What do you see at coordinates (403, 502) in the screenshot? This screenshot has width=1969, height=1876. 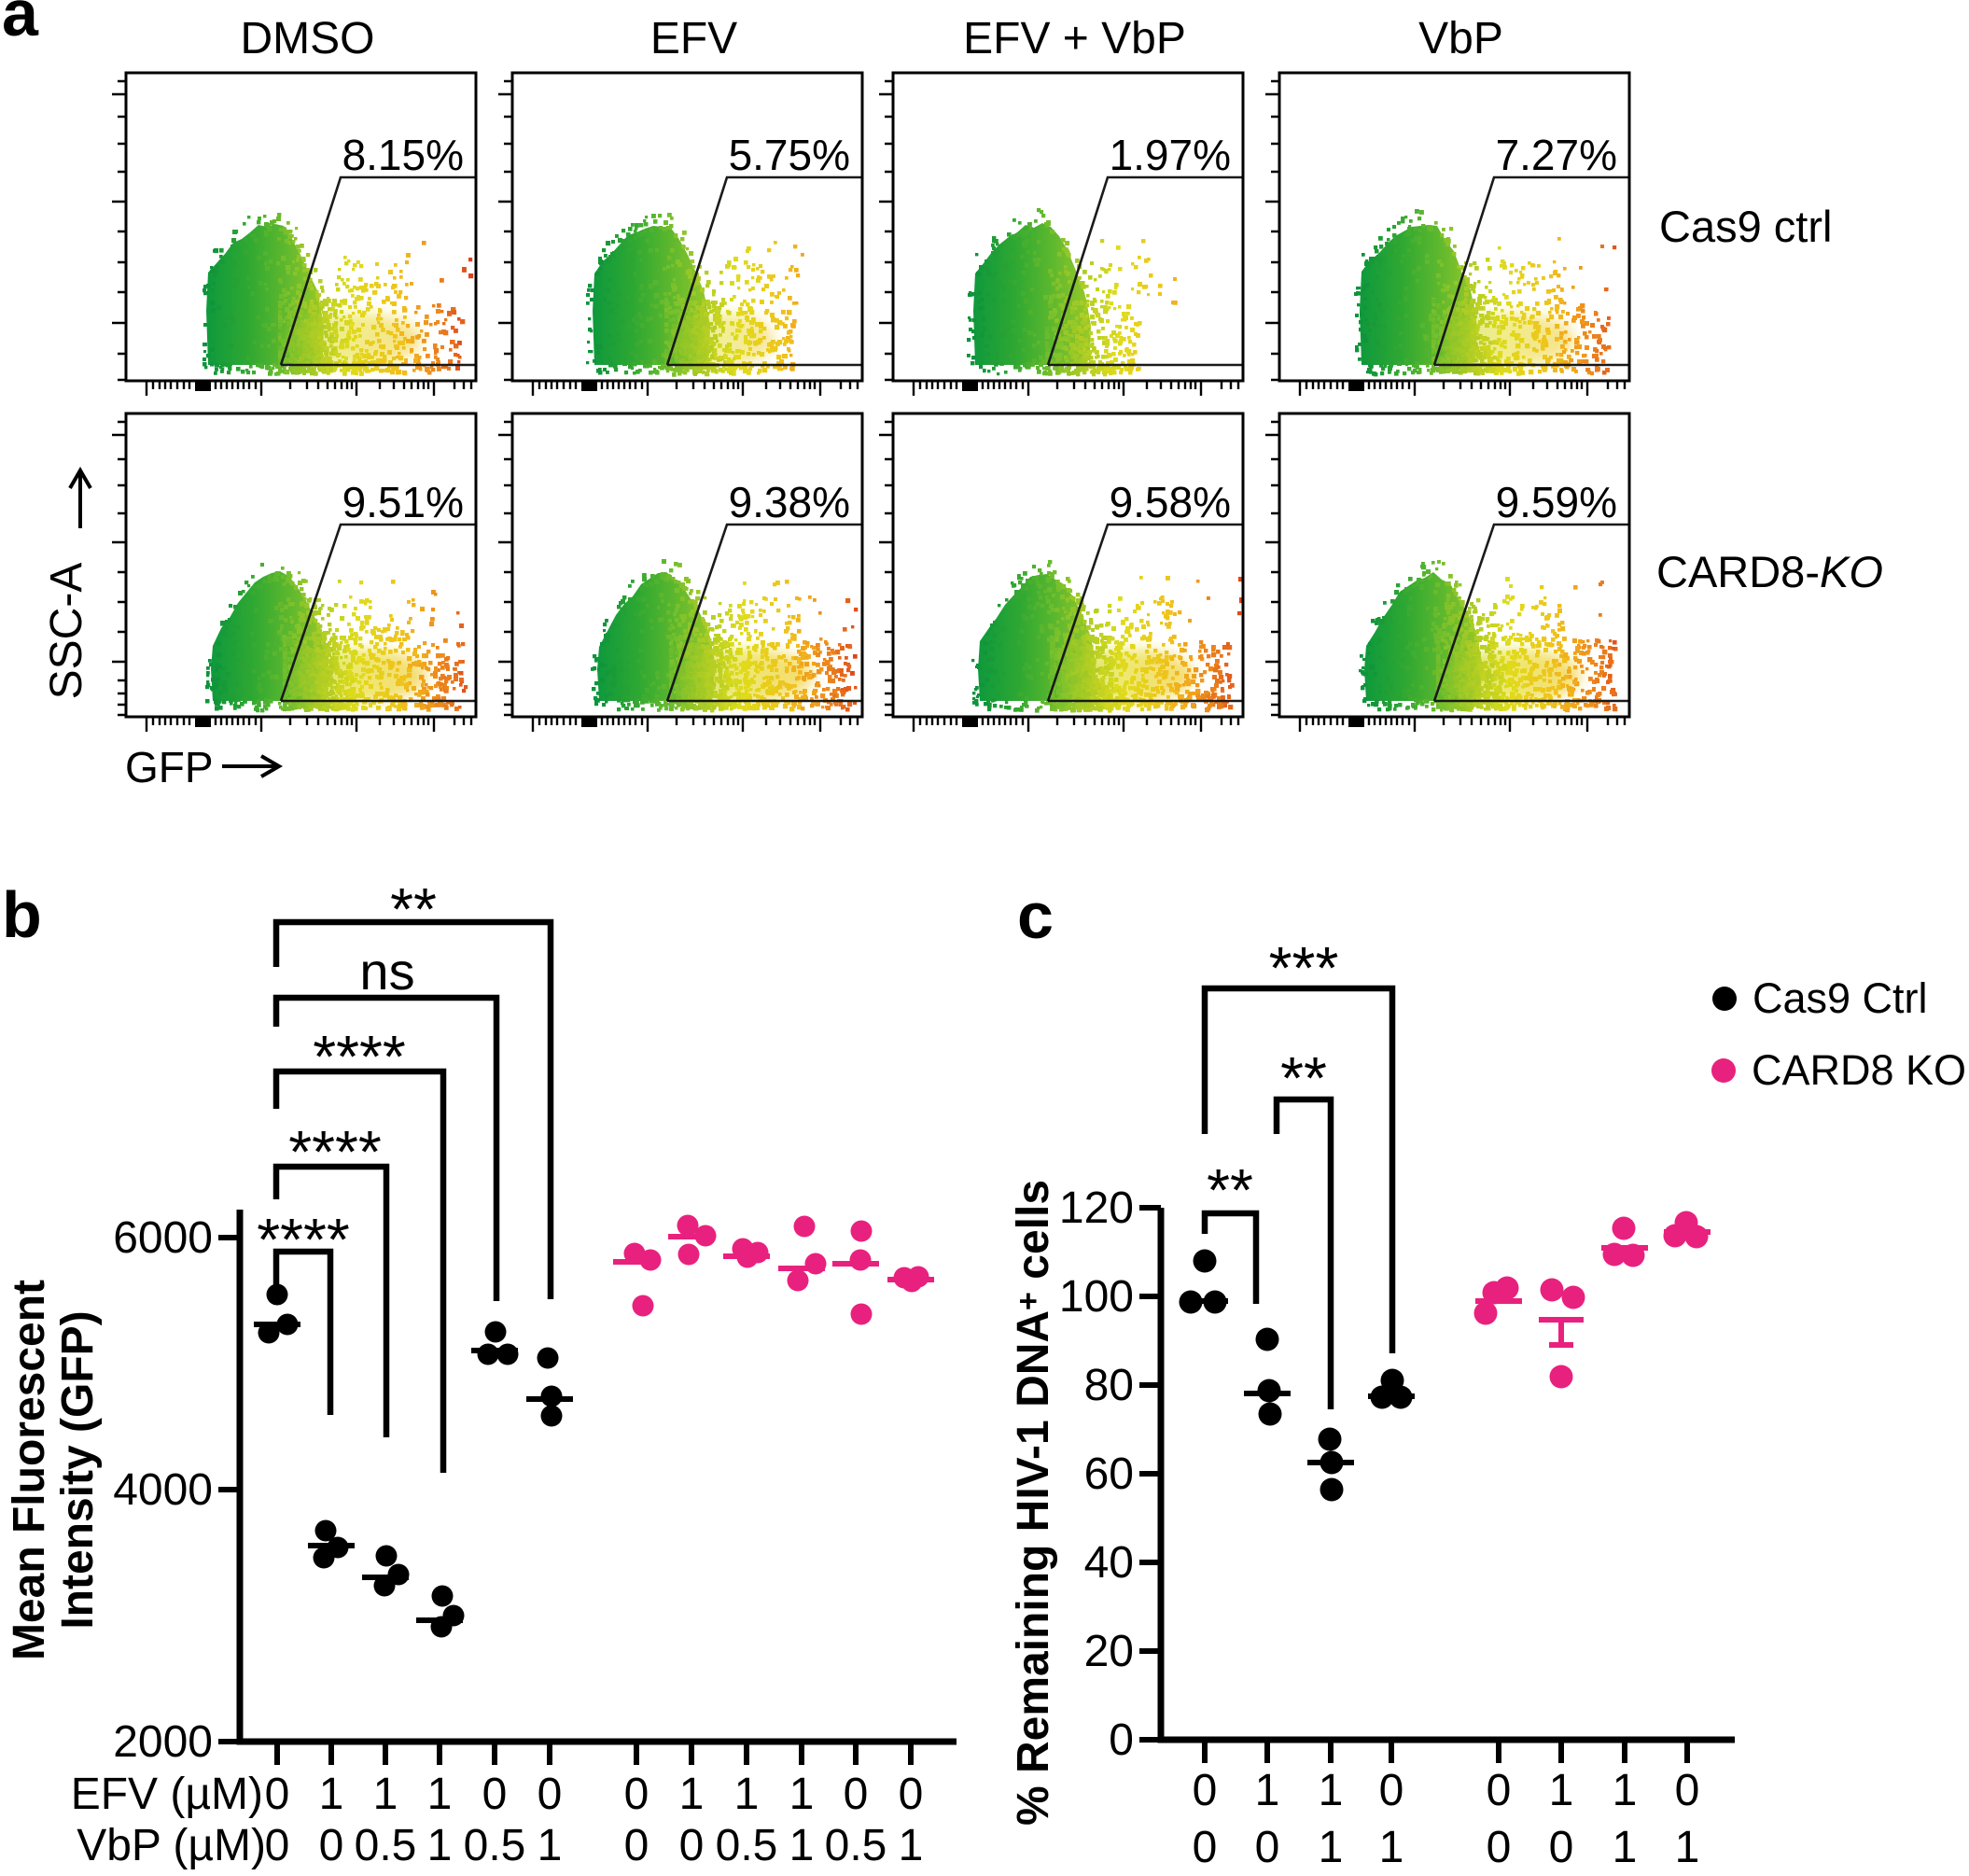 I see `svg-text: 9.51%` at bounding box center [403, 502].